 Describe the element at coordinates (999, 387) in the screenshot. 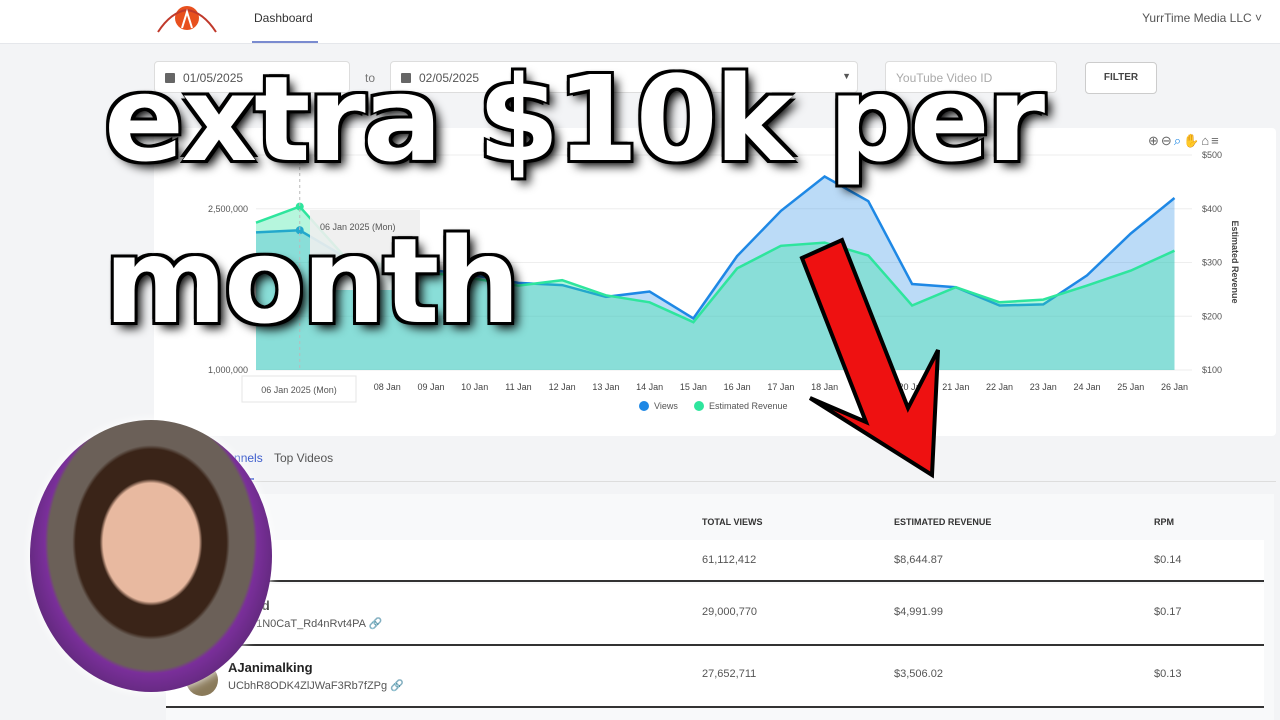

I see `x-tick-label: 22 Jan` at that location.